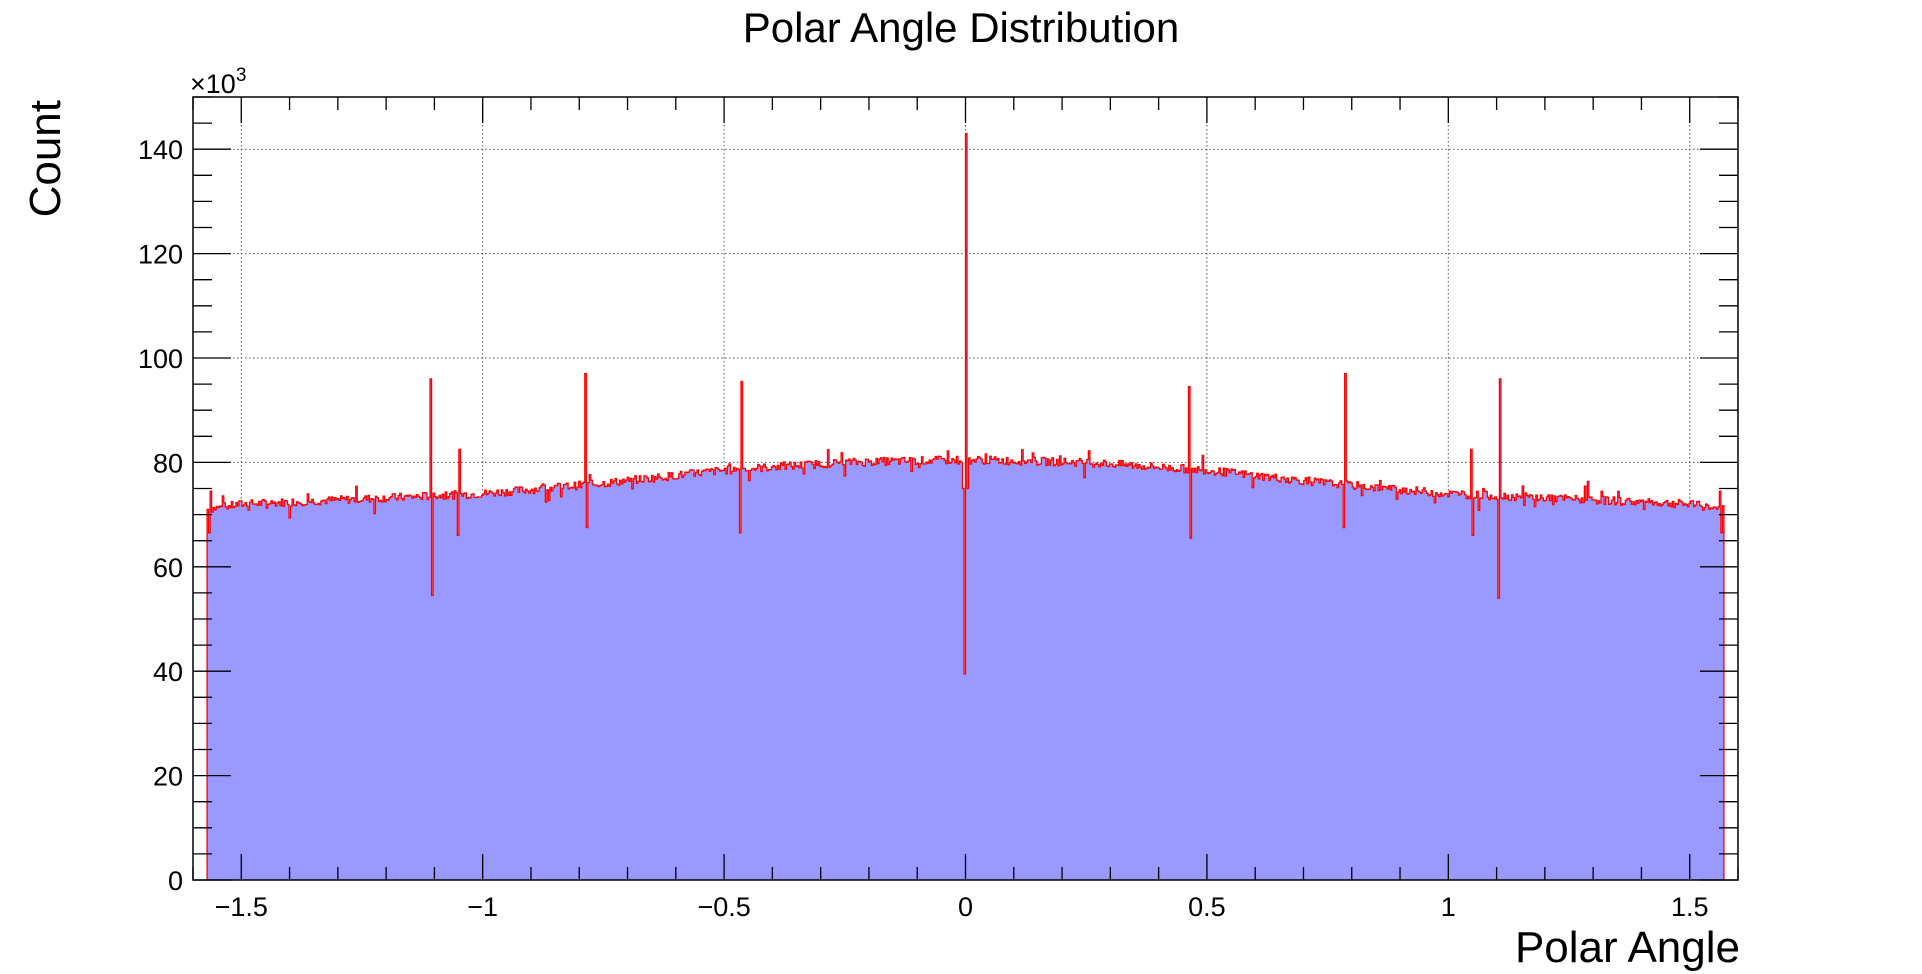 This screenshot has height=974, width=1922. Describe the element at coordinates (160, 359) in the screenshot. I see `y-tick-label: 100` at that location.